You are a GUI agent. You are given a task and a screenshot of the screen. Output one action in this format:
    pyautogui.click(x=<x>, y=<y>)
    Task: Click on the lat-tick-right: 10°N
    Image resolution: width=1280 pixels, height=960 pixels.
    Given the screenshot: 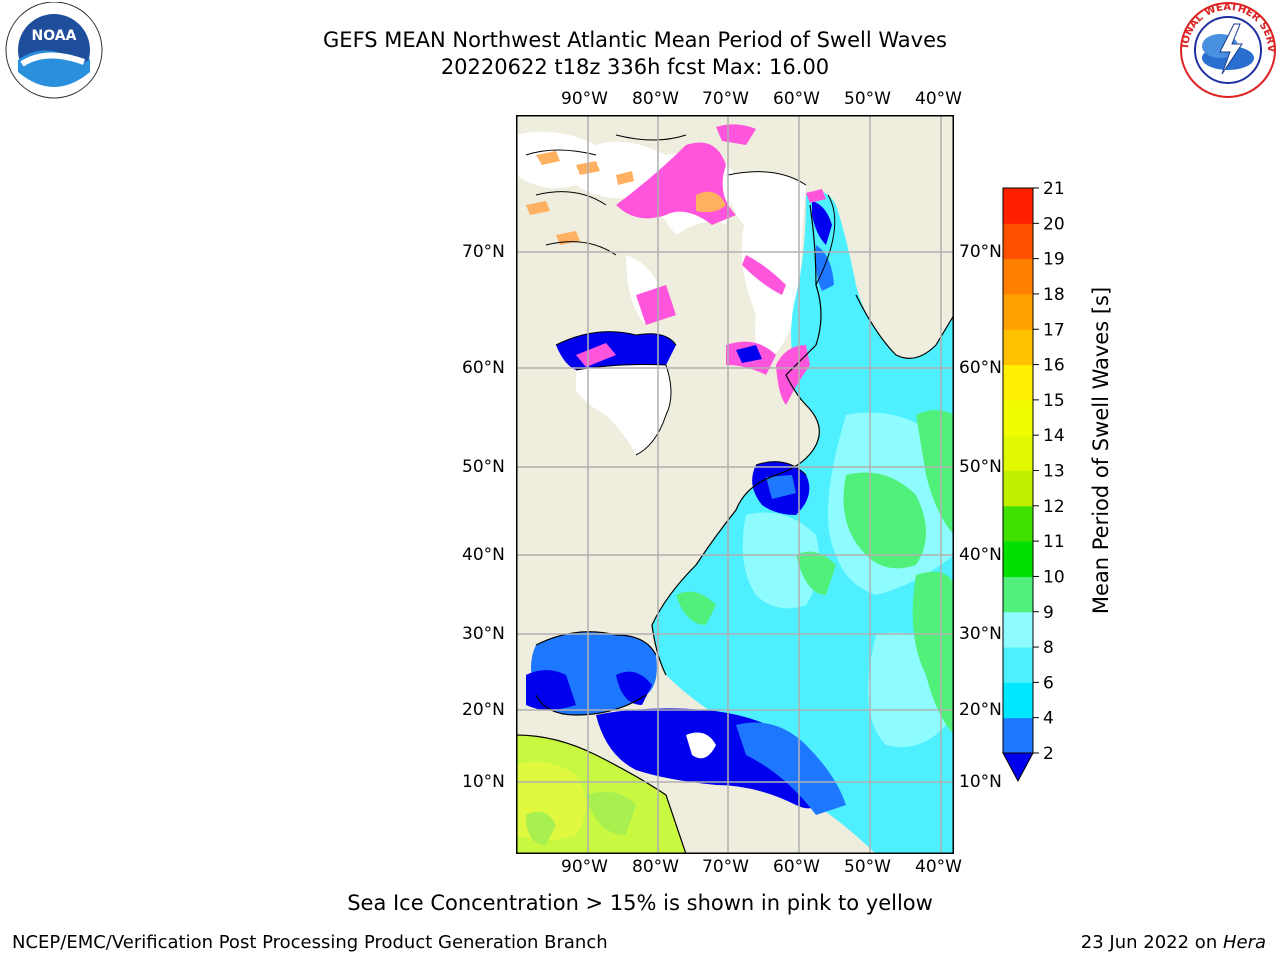 What is the action you would take?
    pyautogui.click(x=980, y=782)
    